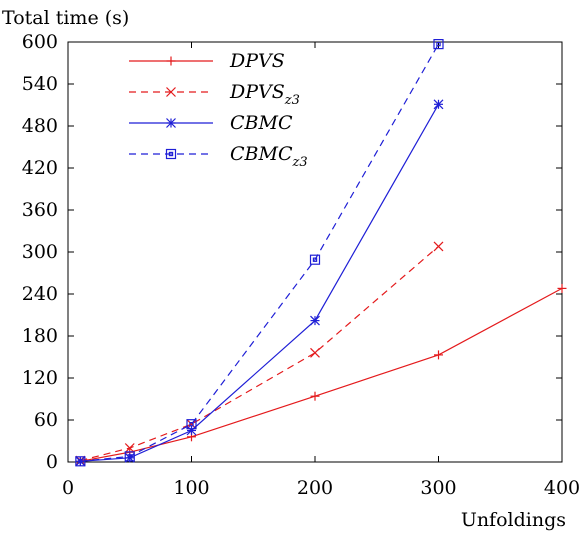 The image size is (580, 534). I want to click on y-axis-title: Total time (s), so click(65, 18).